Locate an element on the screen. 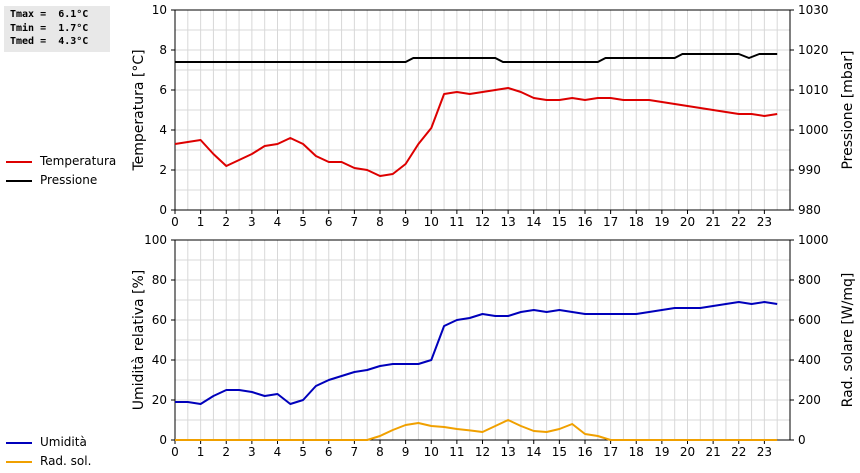 Image resolution: width=860 pixels, height=473 pixels. stats-box: Tmax = 6.1°C Tmin = 1.7°C Tmed = 4.3°C is located at coordinates (57, 29).